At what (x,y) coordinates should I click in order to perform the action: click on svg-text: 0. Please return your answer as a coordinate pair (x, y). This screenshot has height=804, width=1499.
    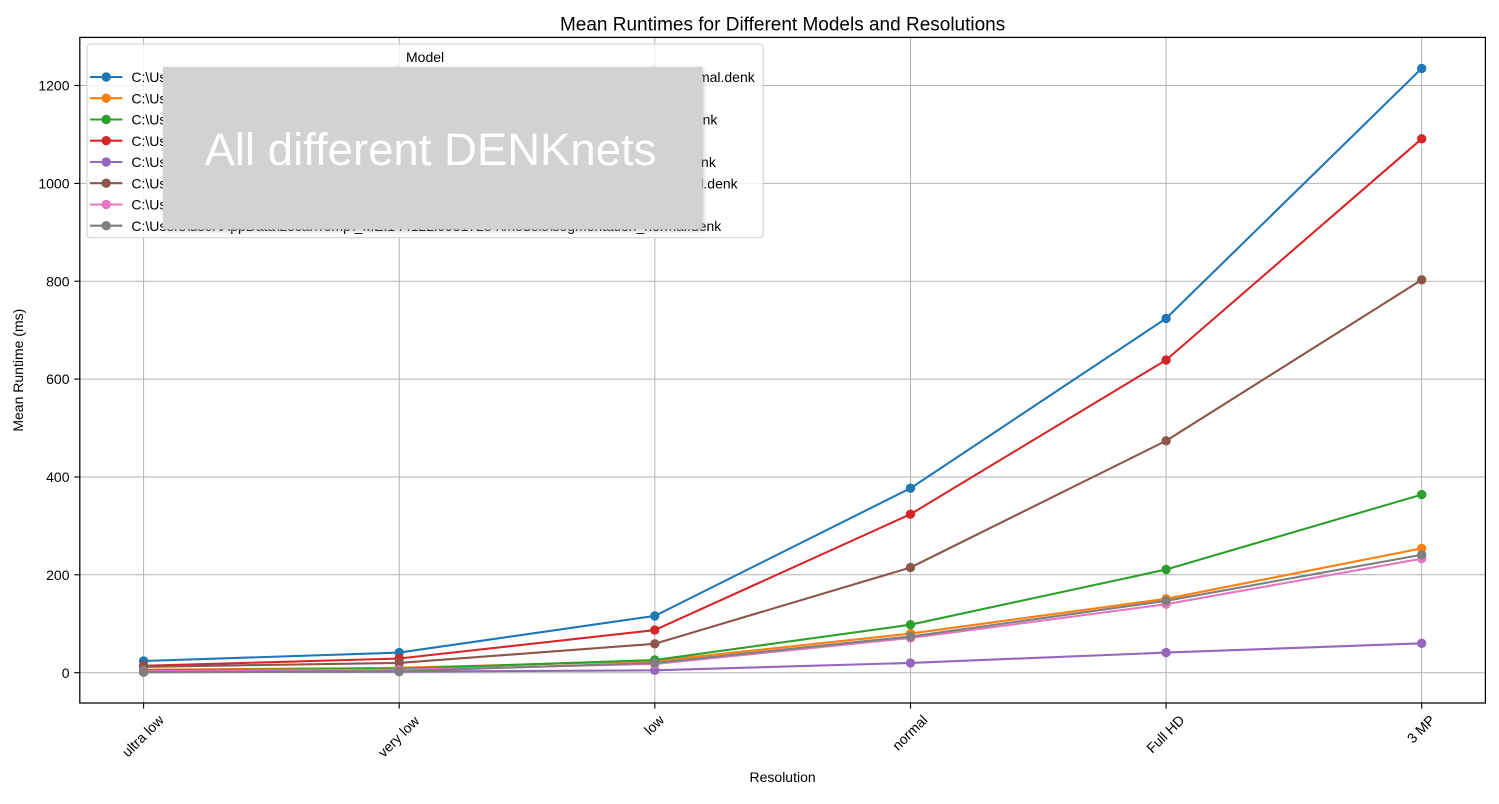
    Looking at the image, I should click on (66, 673).